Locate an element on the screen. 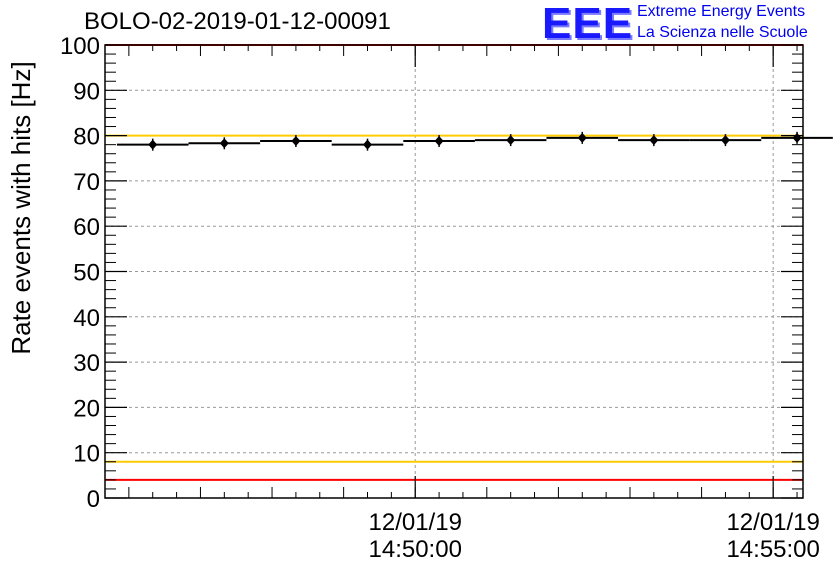  y-tick-label: 100 is located at coordinates (80, 46).